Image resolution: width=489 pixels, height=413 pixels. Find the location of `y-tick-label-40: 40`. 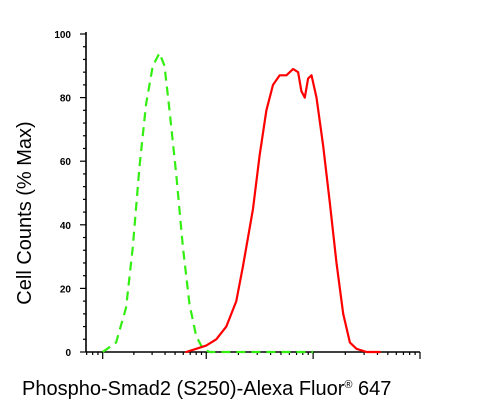

y-tick-label-40: 40 is located at coordinates (66, 226).